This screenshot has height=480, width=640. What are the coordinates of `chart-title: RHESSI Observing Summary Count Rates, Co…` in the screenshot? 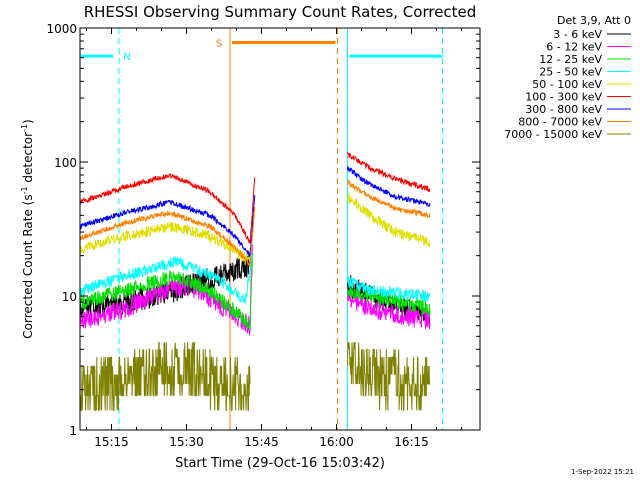 It's located at (280, 12).